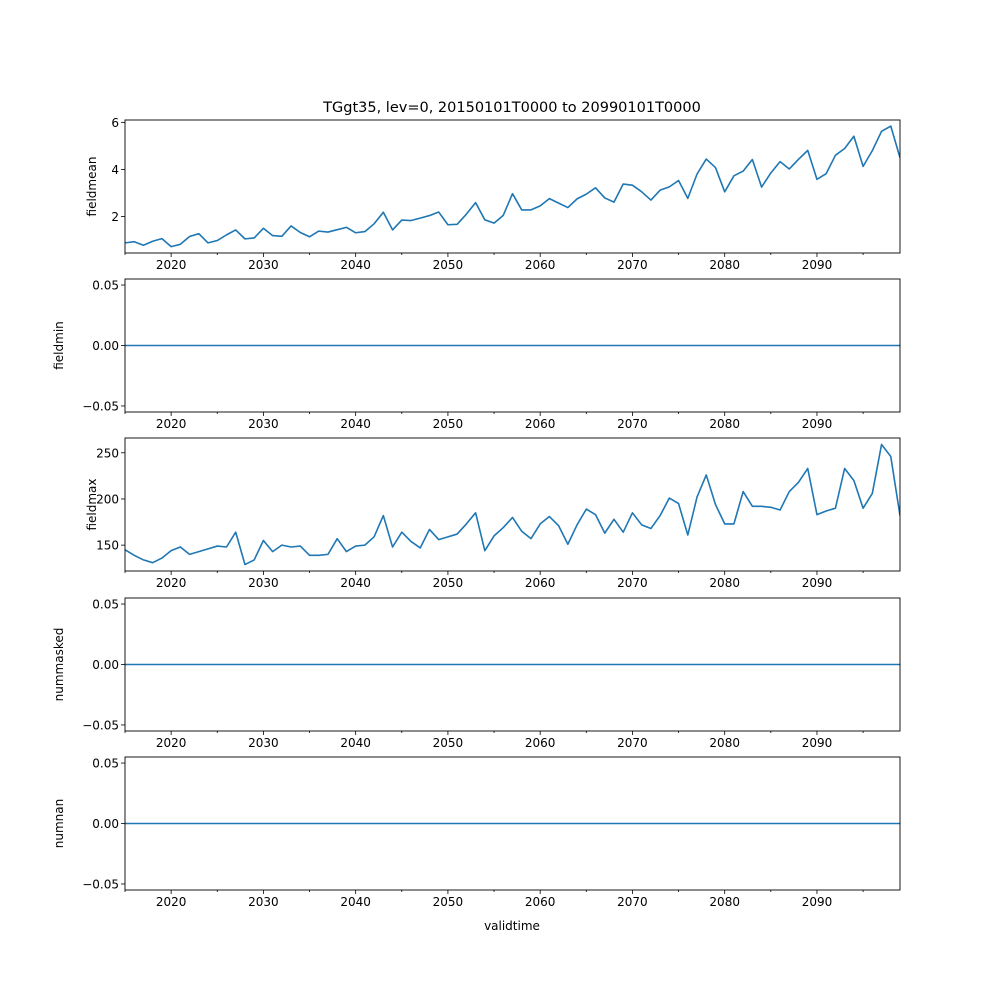 Image resolution: width=1000 pixels, height=1000 pixels. Describe the element at coordinates (92, 187) in the screenshot. I see `y-axis-label: fieldmean` at that location.